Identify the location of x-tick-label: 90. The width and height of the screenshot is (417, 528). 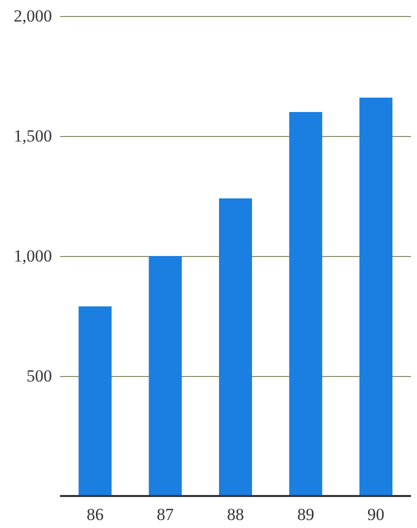
(375, 514).